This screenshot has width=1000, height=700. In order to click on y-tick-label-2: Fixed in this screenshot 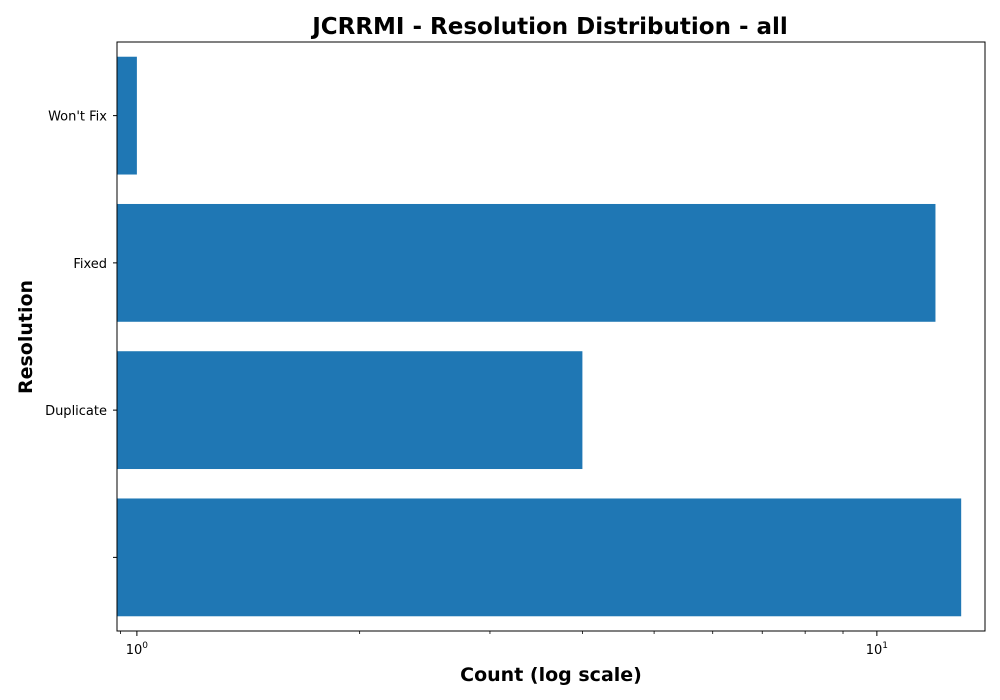, I will do `click(90, 264)`.